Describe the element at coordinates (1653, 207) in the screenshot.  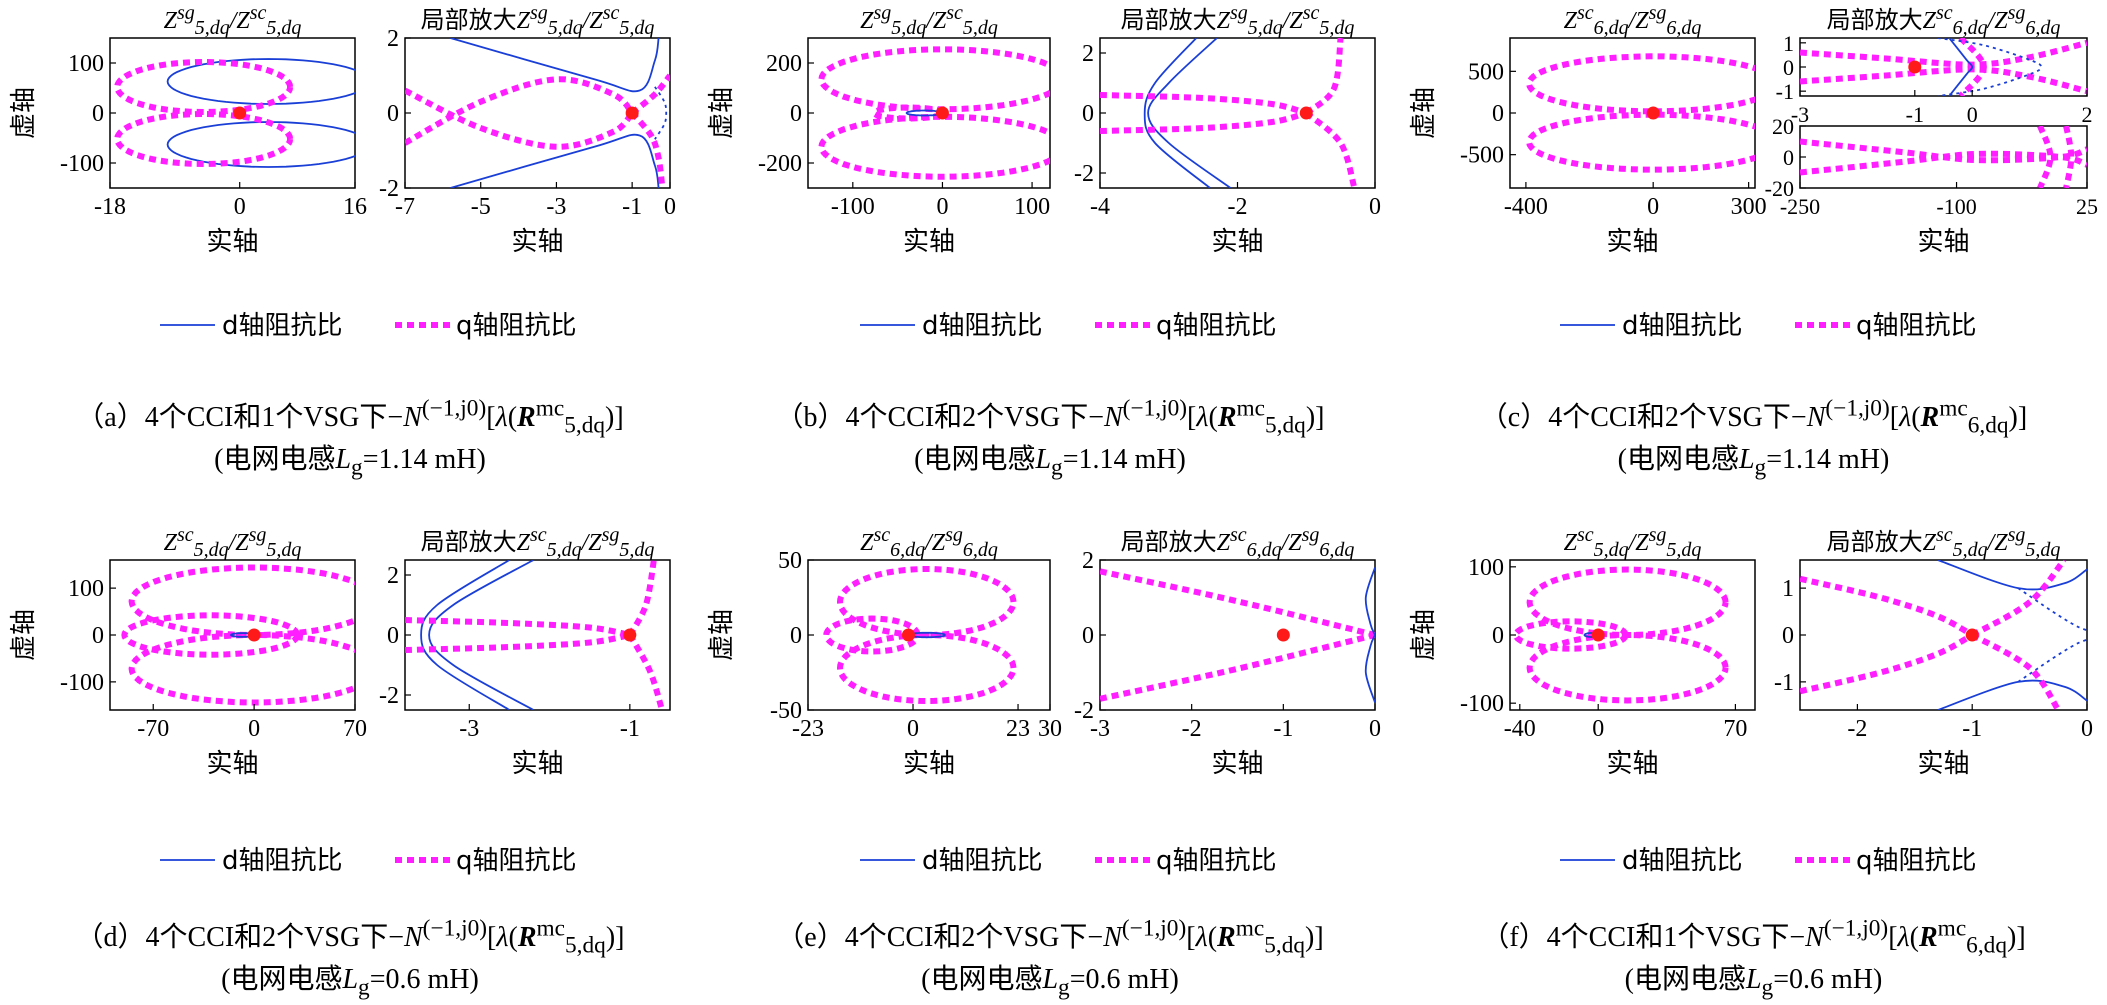
I see `x-tick-label-1: 0` at that location.